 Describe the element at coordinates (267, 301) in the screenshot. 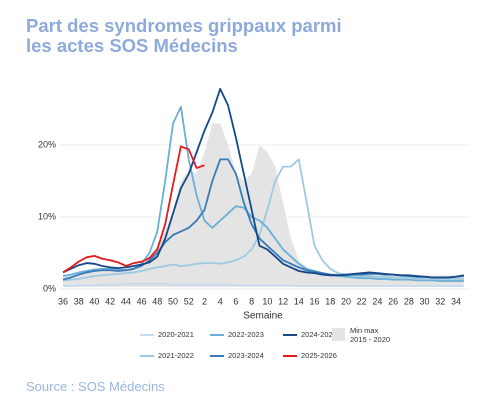

I see `x-tick-label: 10` at that location.